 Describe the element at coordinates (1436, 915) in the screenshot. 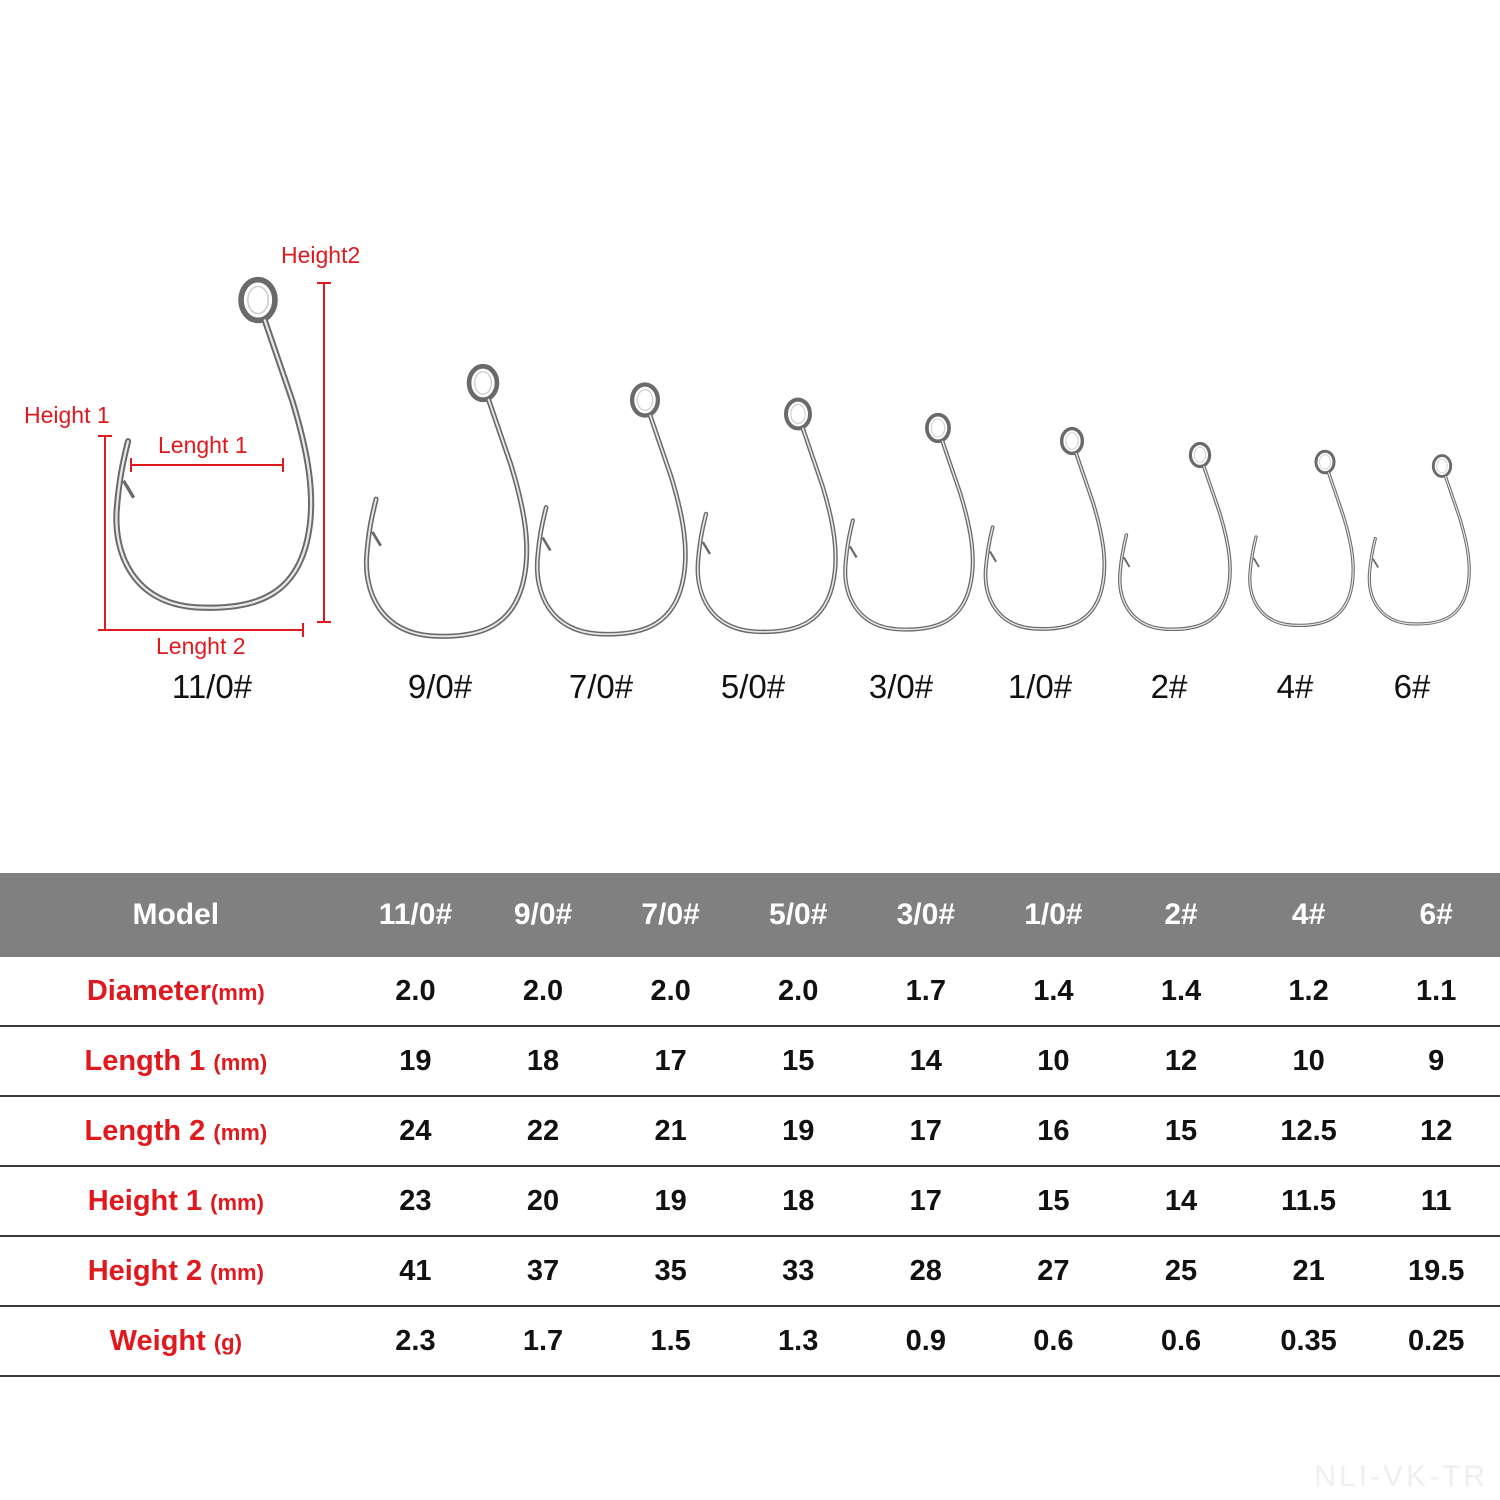

I see `header-column: 6#` at that location.